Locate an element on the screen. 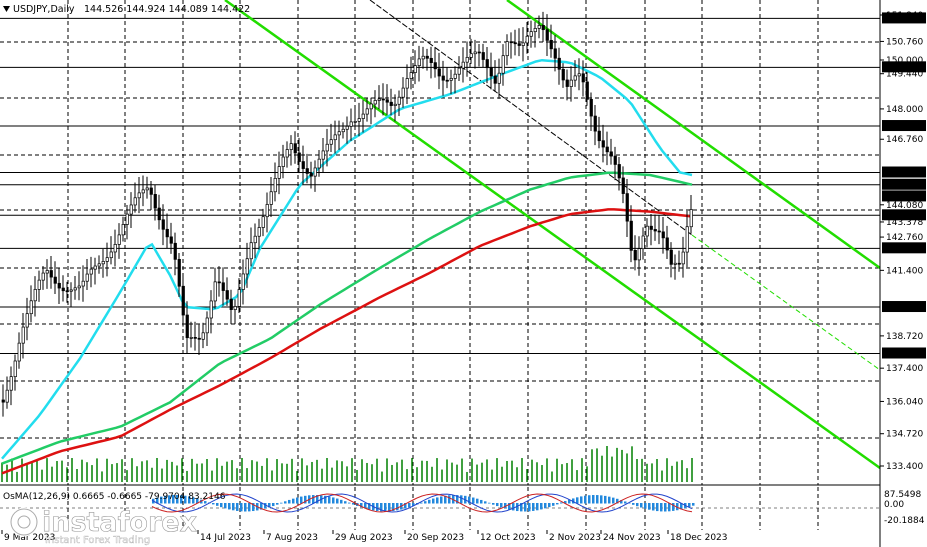 Image resolution: width=927 pixels, height=547 pixels. y-tick-label: 138.000 is located at coordinates (904, 354).